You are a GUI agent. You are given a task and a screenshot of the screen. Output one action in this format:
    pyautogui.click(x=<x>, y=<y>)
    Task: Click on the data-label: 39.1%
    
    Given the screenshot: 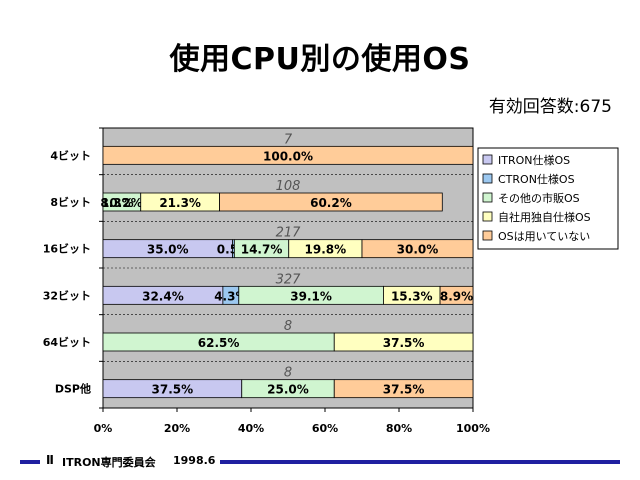 What is the action you would take?
    pyautogui.click(x=311, y=296)
    